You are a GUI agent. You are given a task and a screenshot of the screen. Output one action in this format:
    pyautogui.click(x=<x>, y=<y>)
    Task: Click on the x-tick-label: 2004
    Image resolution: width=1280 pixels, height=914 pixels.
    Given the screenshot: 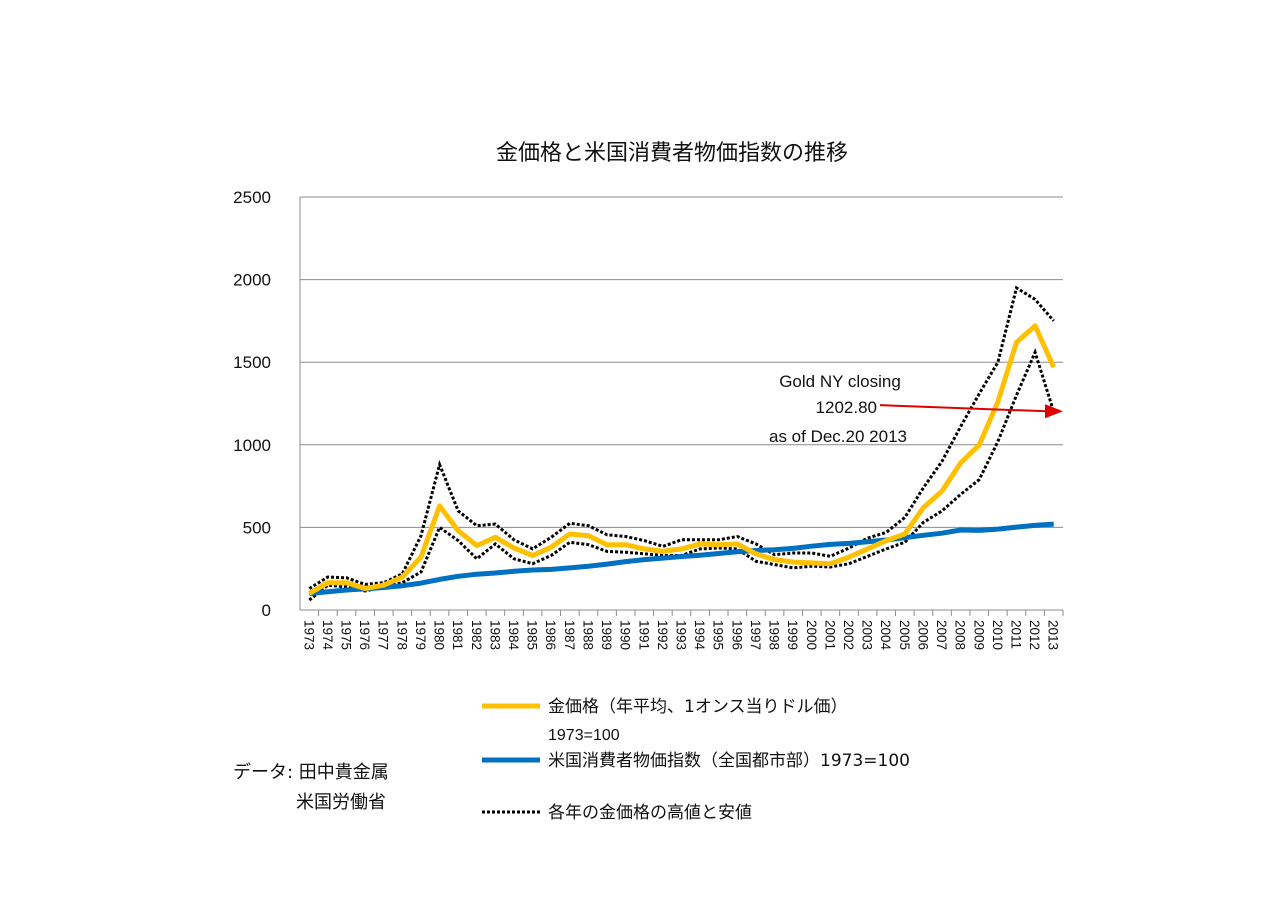 What is the action you would take?
    pyautogui.click(x=885, y=635)
    